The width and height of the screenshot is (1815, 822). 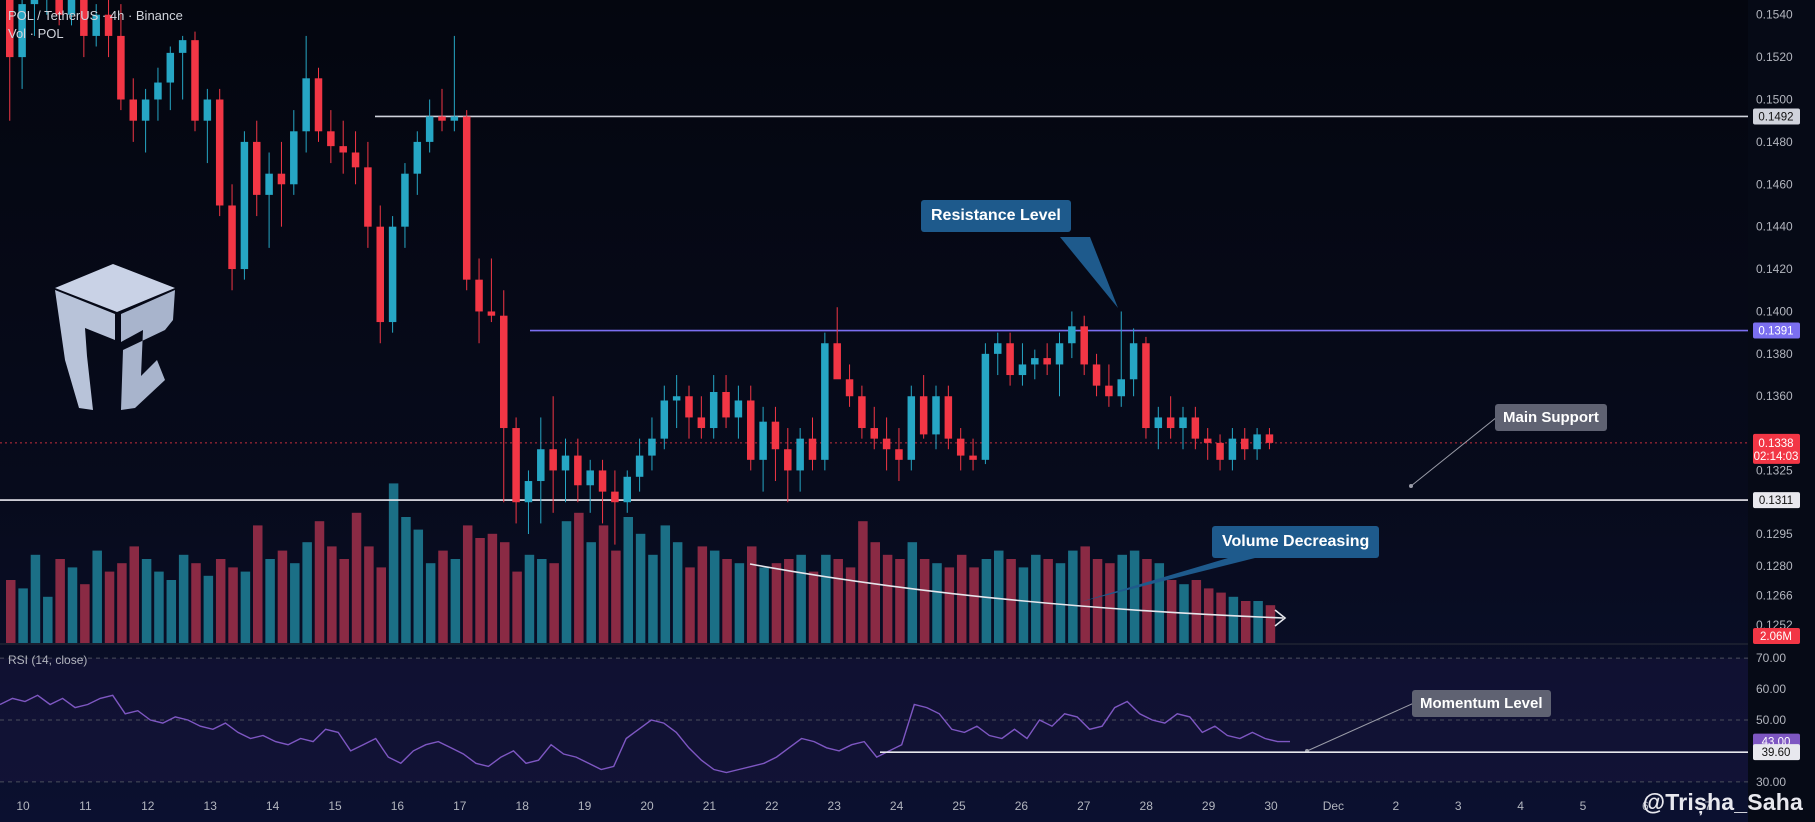 What do you see at coordinates (1774, 100) in the screenshot?
I see `price-tick-label: 0.1500` at bounding box center [1774, 100].